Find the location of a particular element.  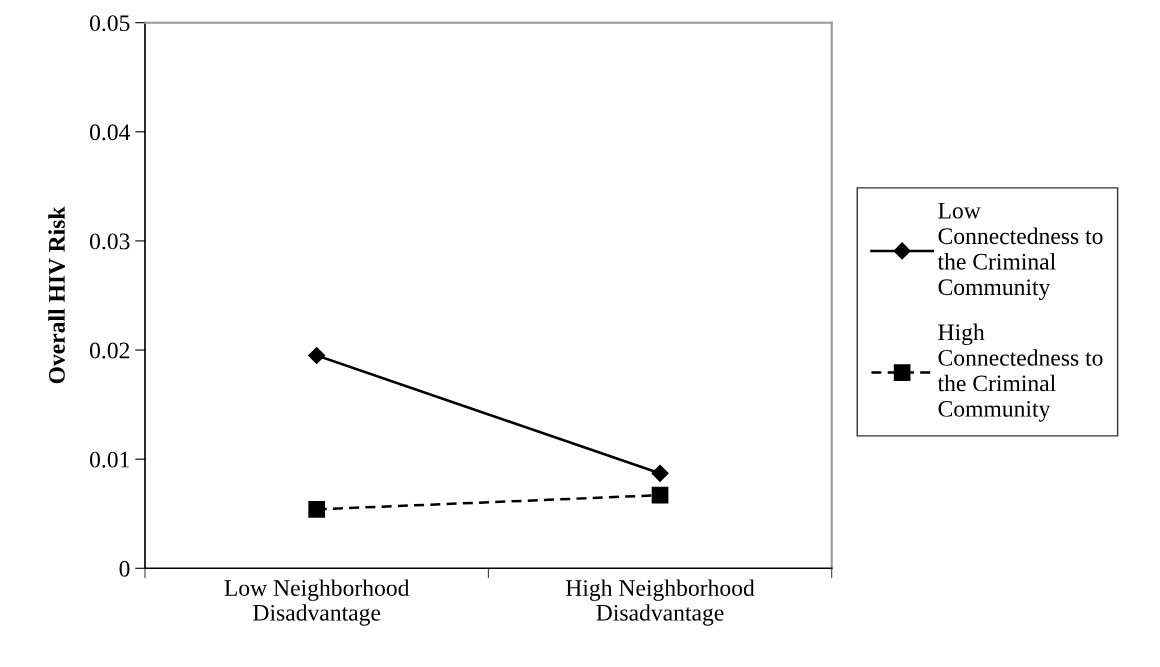

y-tick-label: 0.05 is located at coordinates (110, 23).